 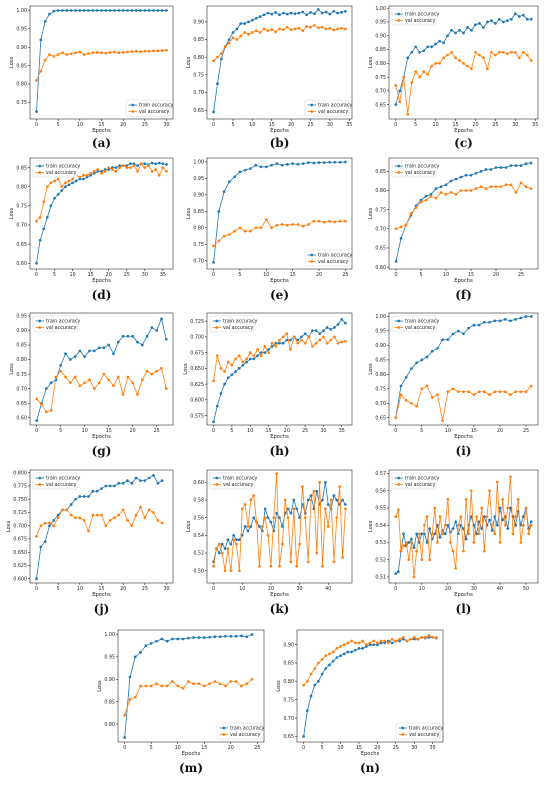 I want to click on panel-caption: (j), so click(x=102, y=609).